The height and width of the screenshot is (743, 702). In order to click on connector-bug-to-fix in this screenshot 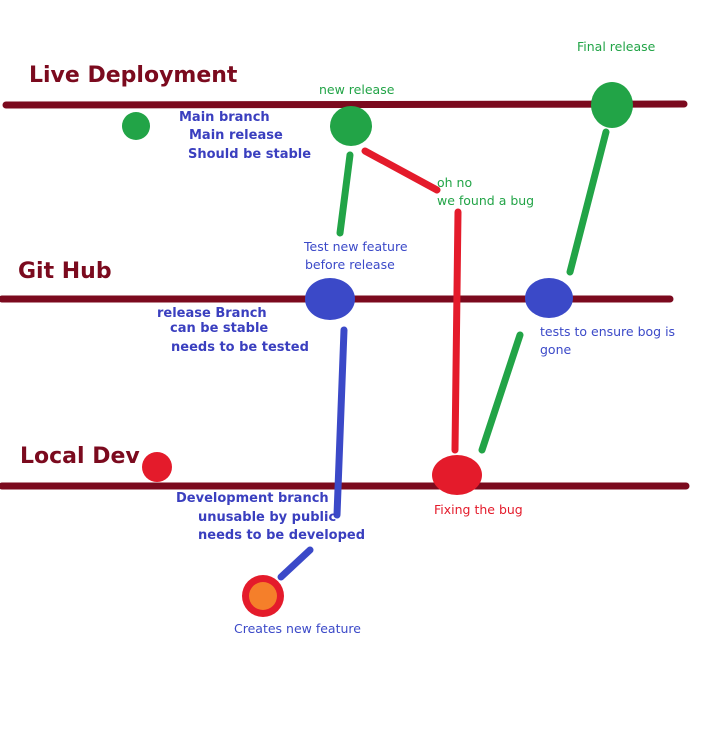, I will do `click(456, 331)`.